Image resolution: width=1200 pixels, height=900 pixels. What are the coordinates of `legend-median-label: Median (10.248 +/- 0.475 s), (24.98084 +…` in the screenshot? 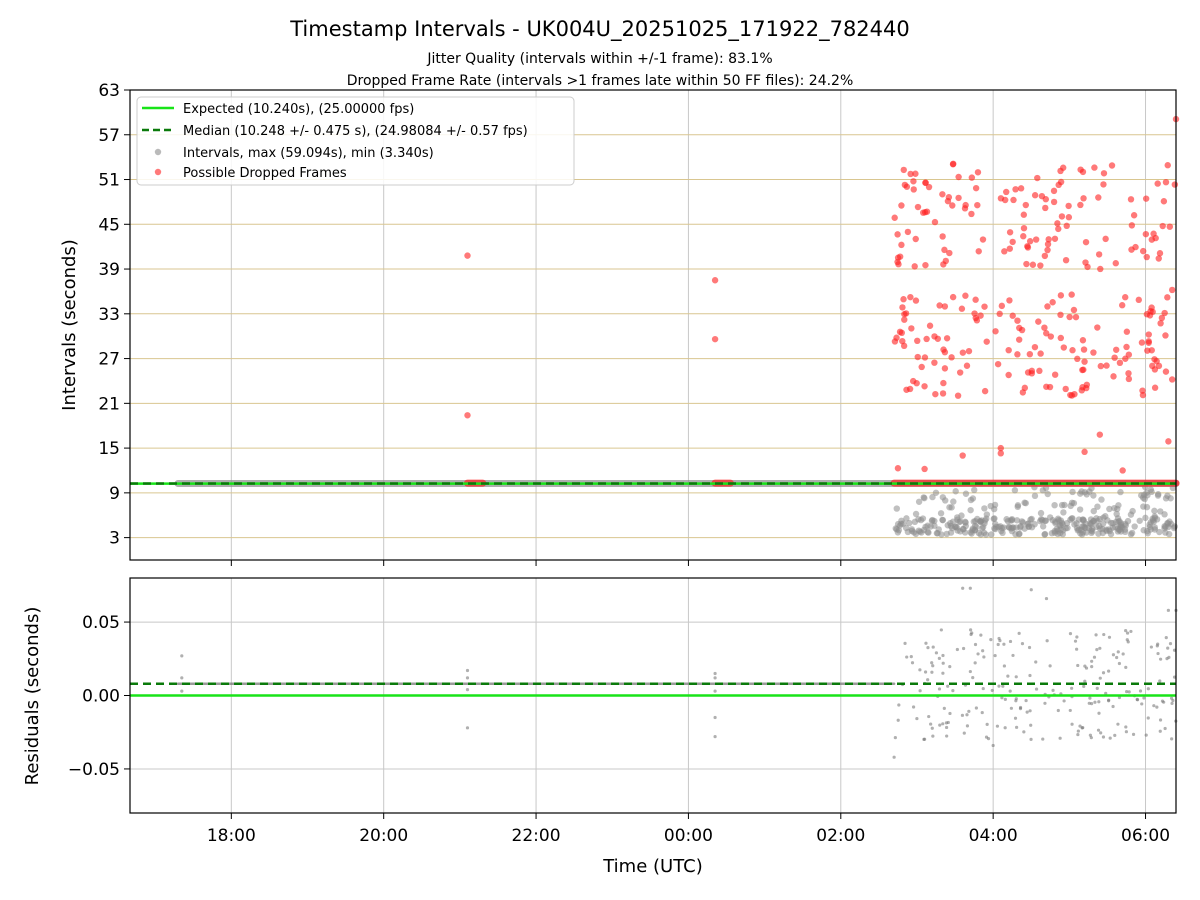 It's located at (355, 131).